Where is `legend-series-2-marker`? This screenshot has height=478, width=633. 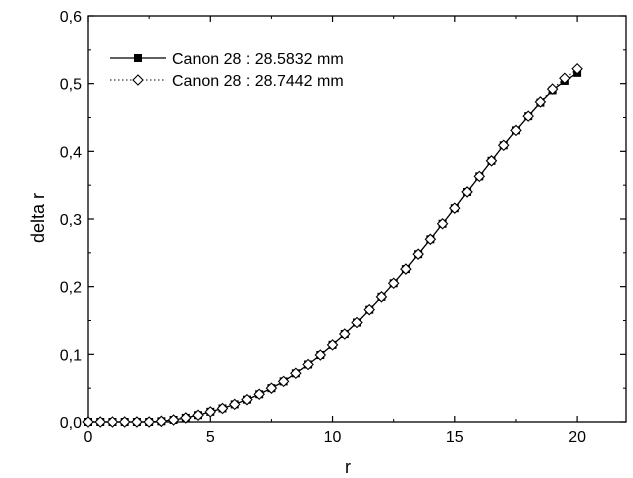
legend-series-2-marker is located at coordinates (138, 80).